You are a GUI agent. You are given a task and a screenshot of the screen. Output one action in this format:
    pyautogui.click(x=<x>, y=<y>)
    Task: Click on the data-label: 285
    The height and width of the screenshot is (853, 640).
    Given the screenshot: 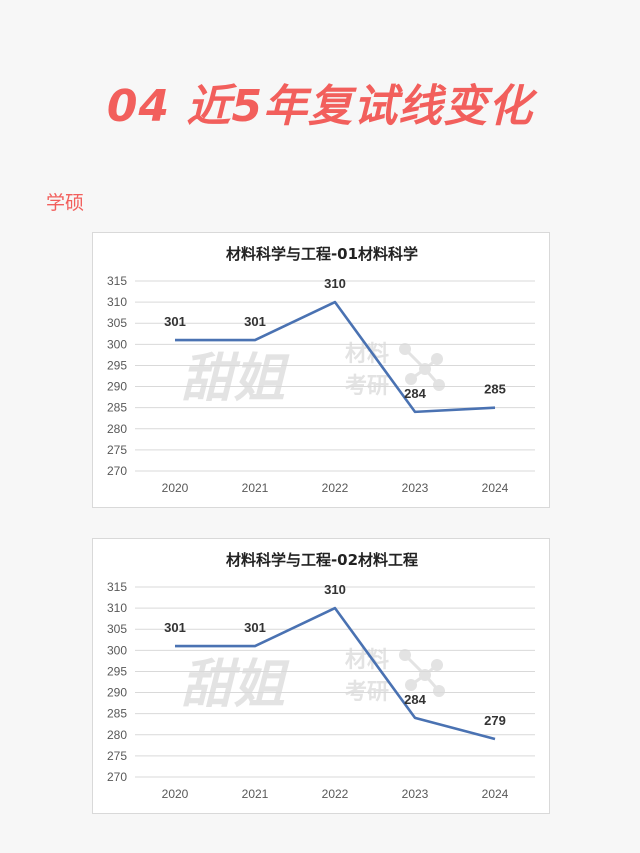 What is the action you would take?
    pyautogui.click(x=495, y=389)
    